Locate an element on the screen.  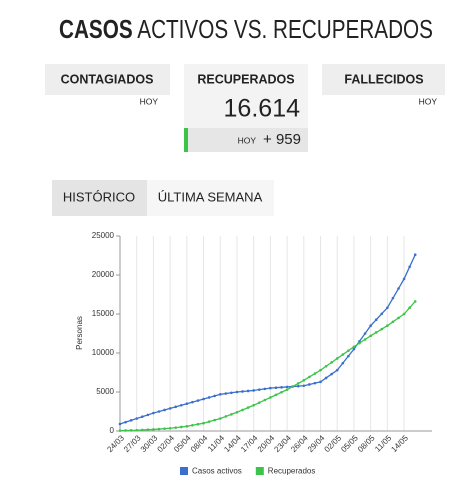
x-tick-label: 11/05 is located at coordinates (383, 443).